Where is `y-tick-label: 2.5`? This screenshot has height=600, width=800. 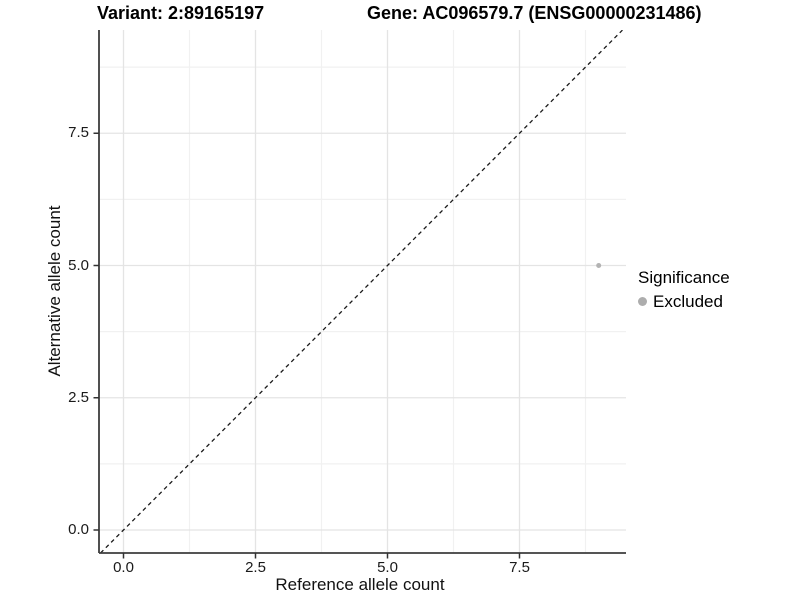 y-tick-label: 2.5 is located at coordinates (78, 397).